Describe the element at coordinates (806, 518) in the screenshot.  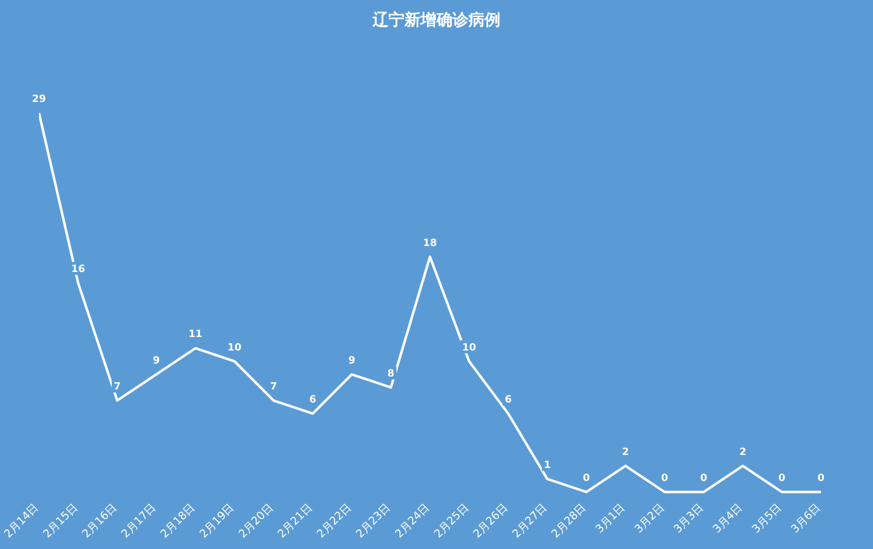
I see `x-tick-label: 3月6日` at that location.